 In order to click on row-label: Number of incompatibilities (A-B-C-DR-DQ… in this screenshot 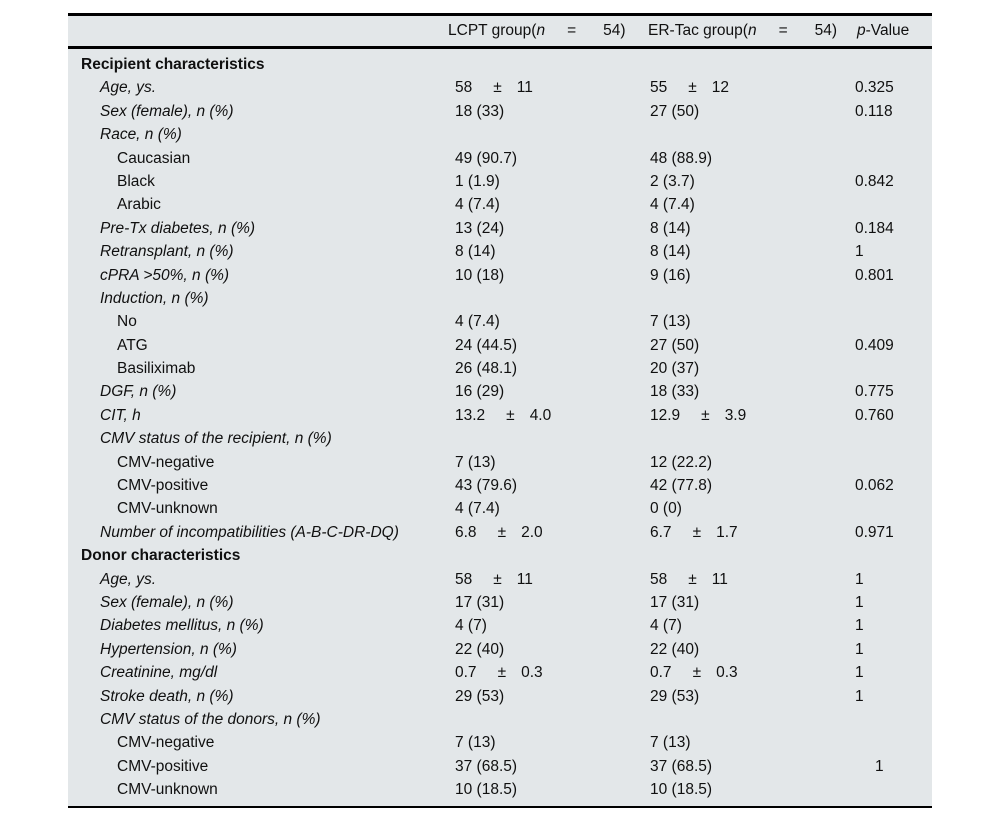, I will do `click(249, 532)`.